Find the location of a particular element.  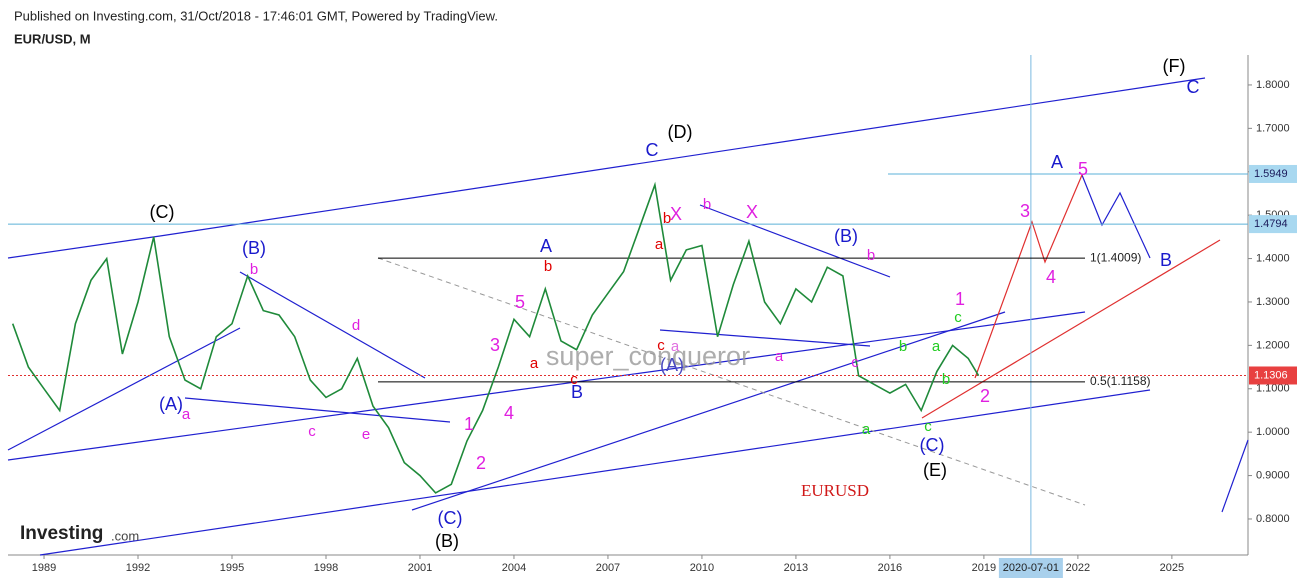

x-tick-label: 2019 is located at coordinates (984, 568).